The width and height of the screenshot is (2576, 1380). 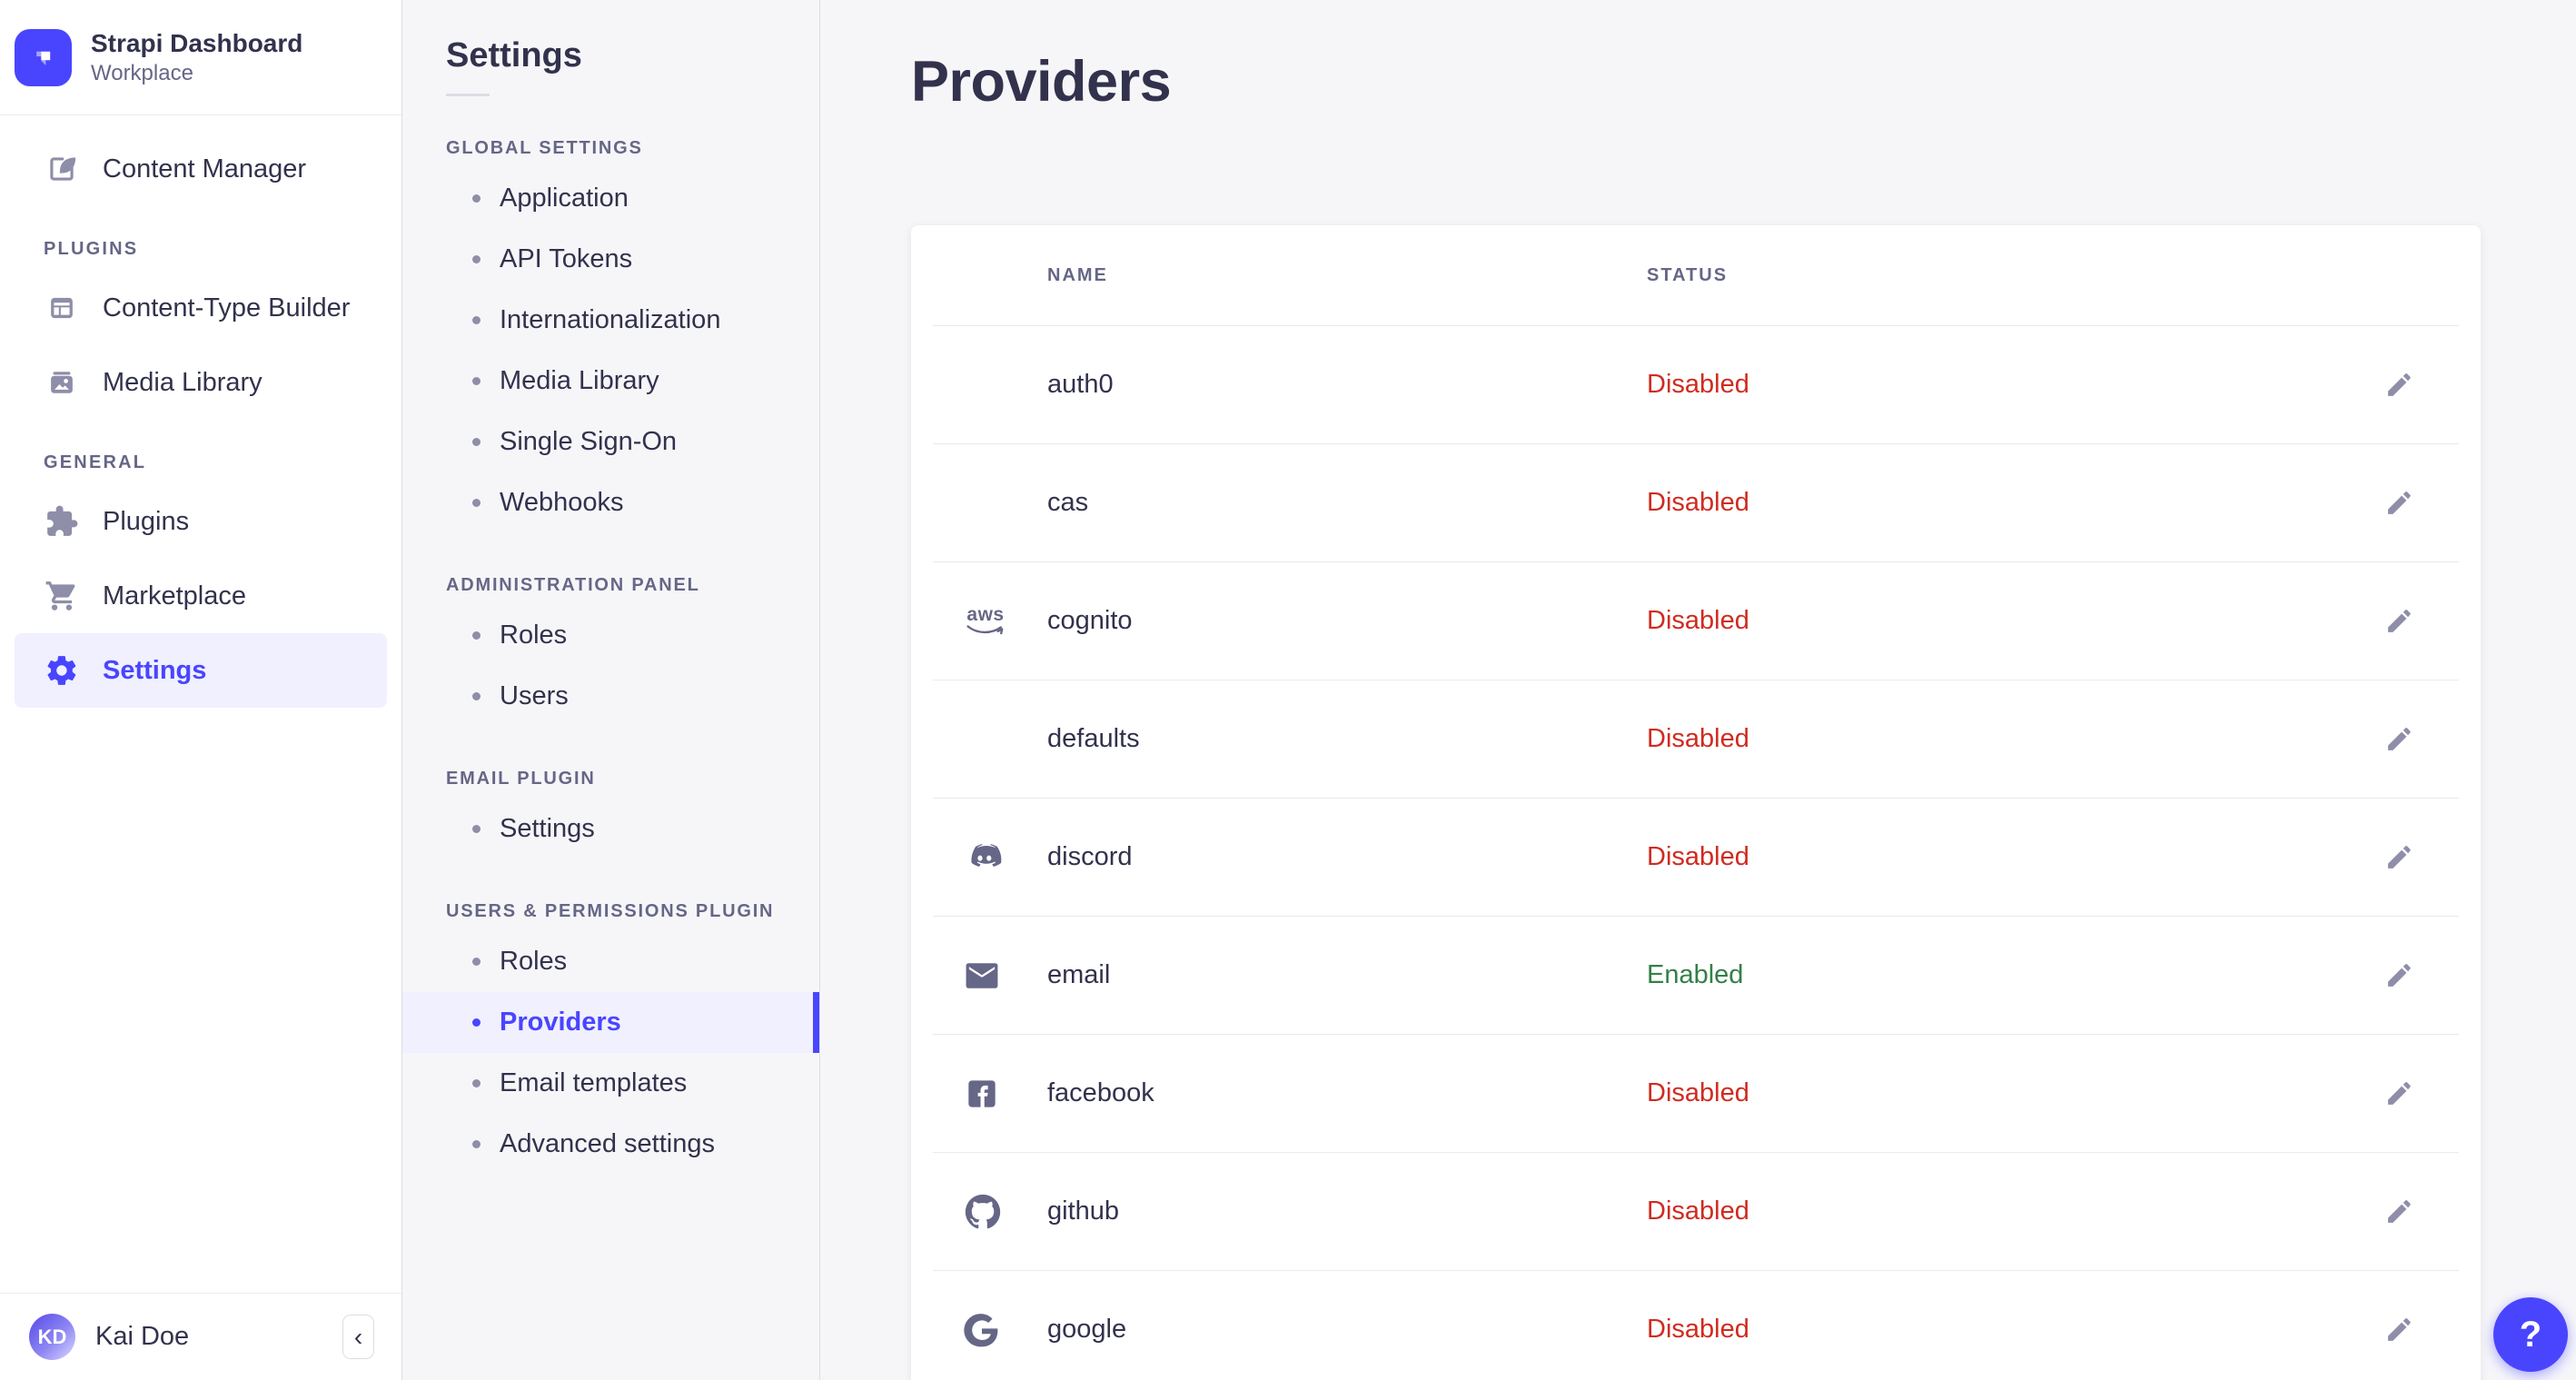 I want to click on provider-name: cas, so click(x=1068, y=502).